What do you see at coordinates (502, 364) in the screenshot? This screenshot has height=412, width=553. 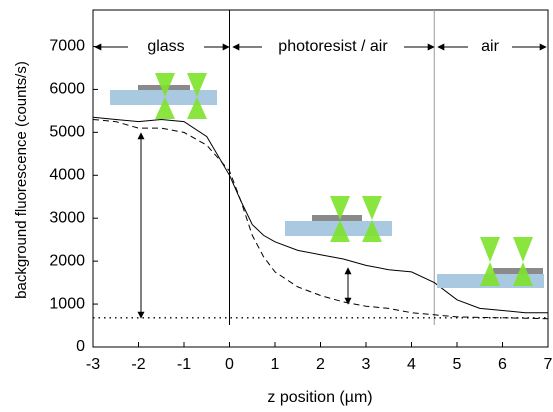 I see `x-tick-label: 6` at bounding box center [502, 364].